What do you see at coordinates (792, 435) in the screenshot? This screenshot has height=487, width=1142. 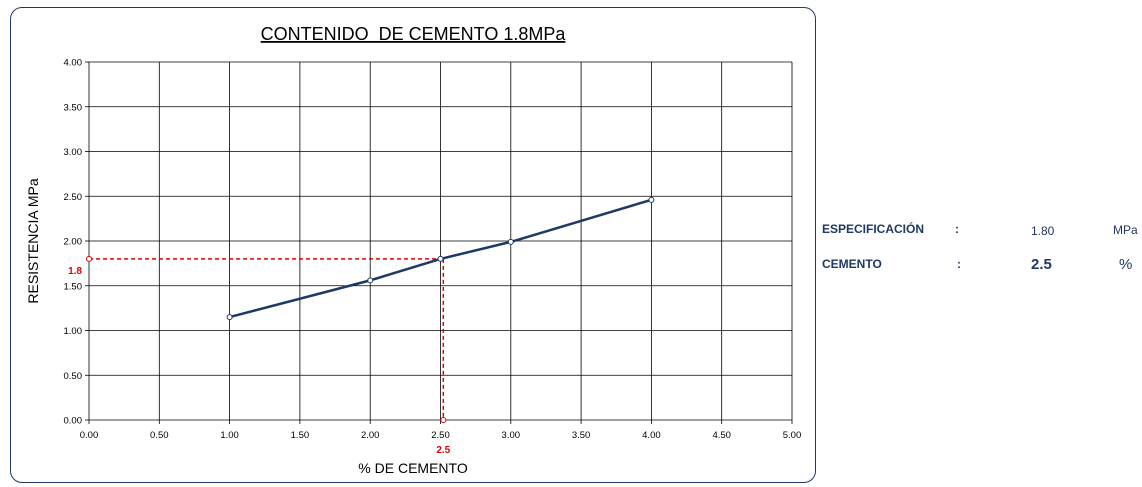 I see `x-tick-label: 5.00` at bounding box center [792, 435].